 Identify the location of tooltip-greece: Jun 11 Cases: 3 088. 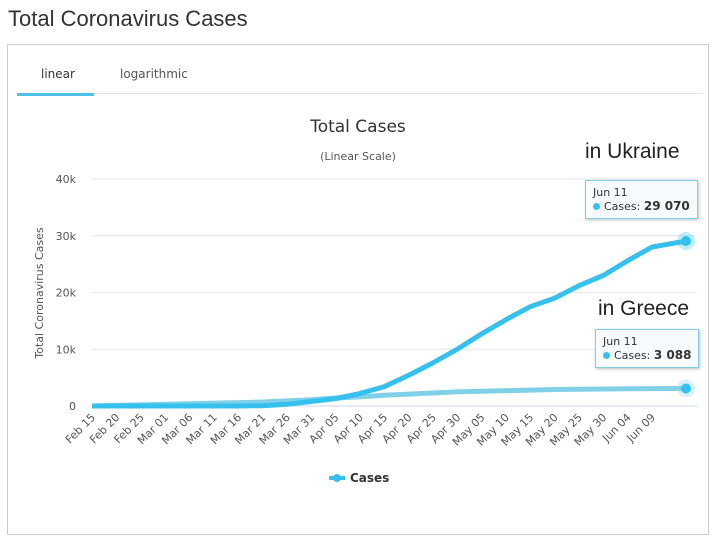
(647, 348).